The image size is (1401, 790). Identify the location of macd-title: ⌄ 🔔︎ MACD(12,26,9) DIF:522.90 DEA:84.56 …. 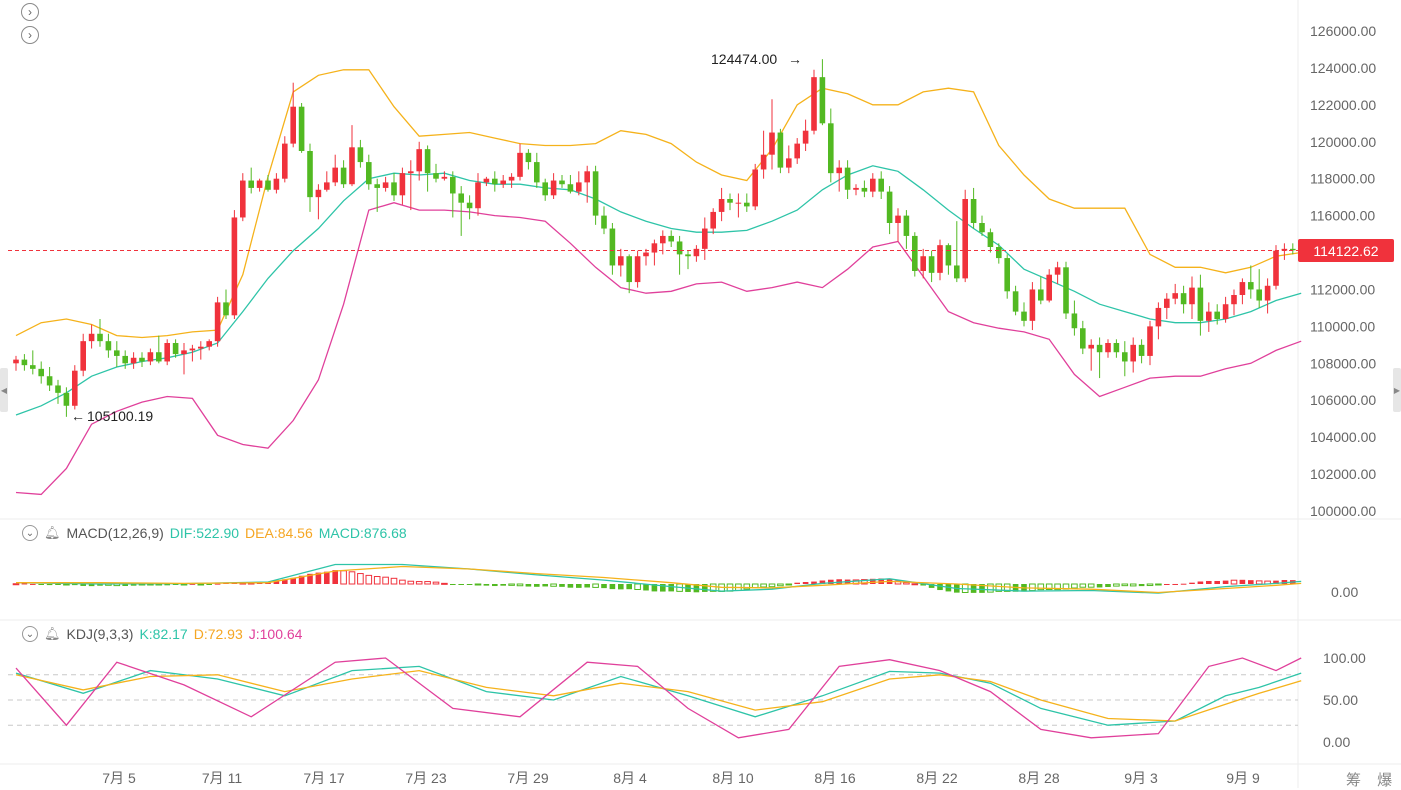
(214, 533).